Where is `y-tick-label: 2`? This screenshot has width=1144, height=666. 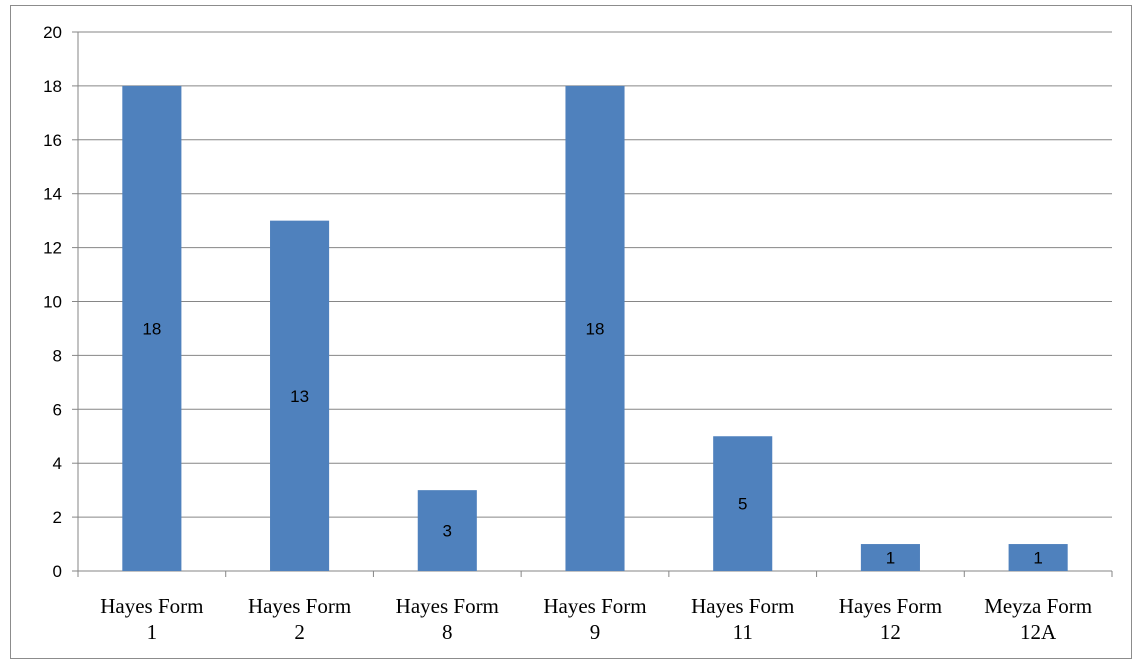 y-tick-label: 2 is located at coordinates (57, 517).